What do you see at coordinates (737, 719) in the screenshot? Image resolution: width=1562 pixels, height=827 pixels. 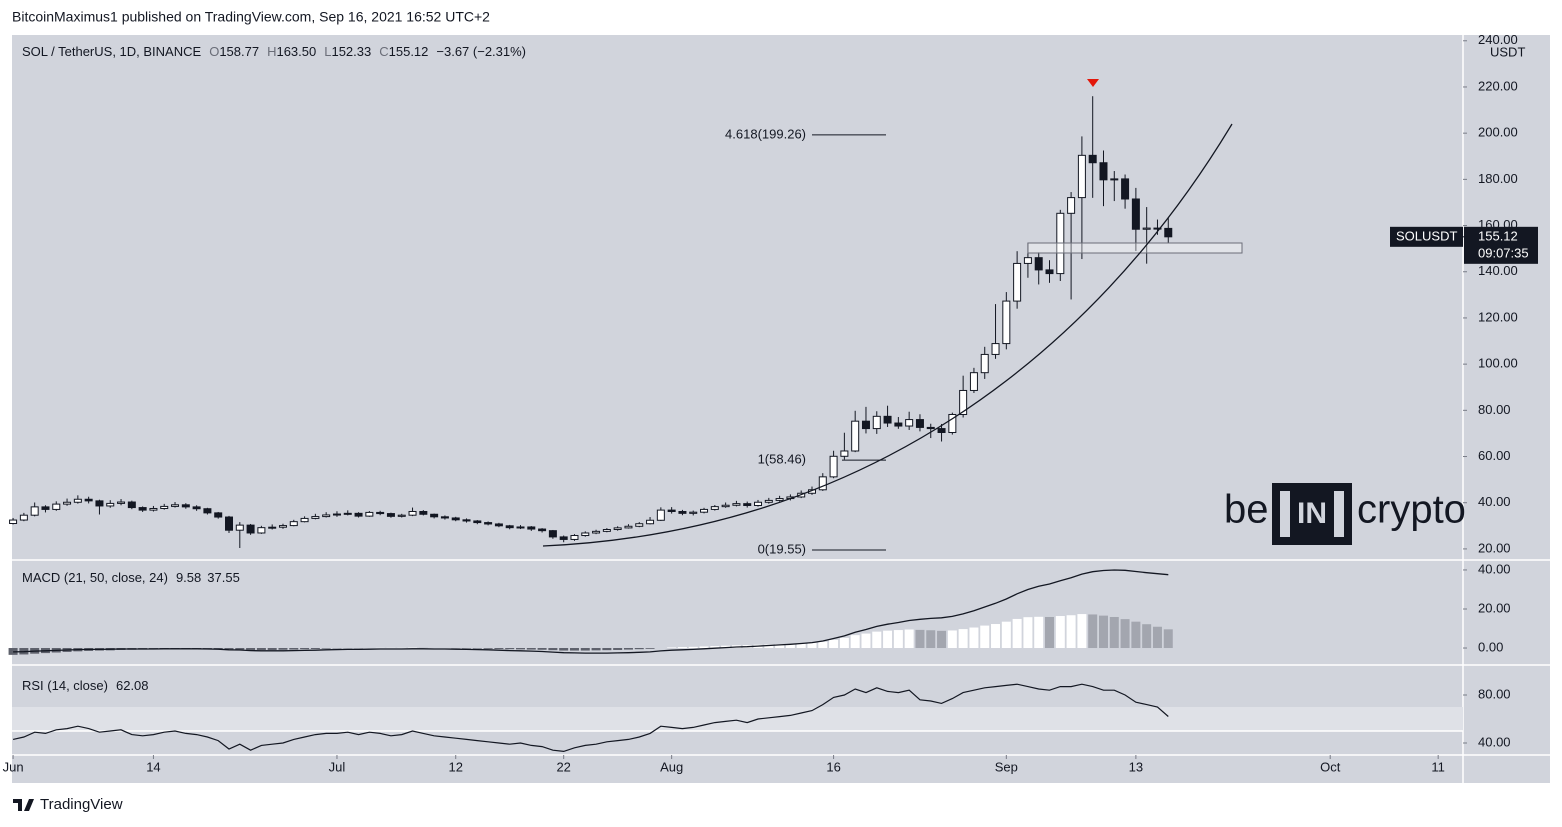 I see `rsi-band` at bounding box center [737, 719].